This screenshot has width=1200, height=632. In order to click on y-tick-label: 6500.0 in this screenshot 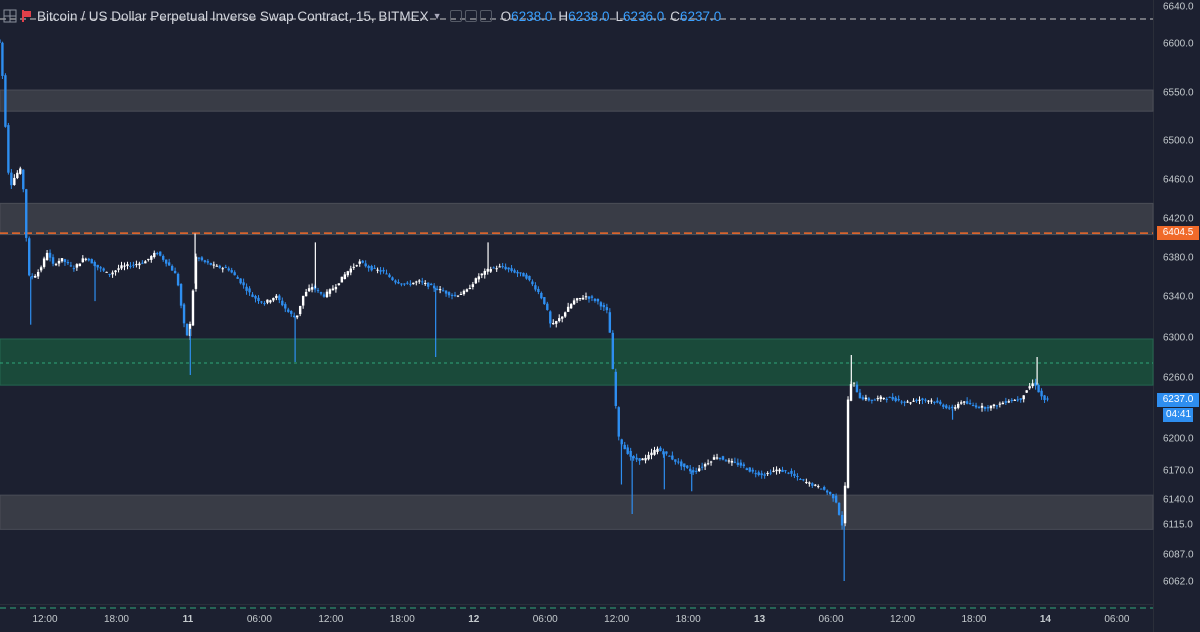, I will do `click(1178, 141)`.